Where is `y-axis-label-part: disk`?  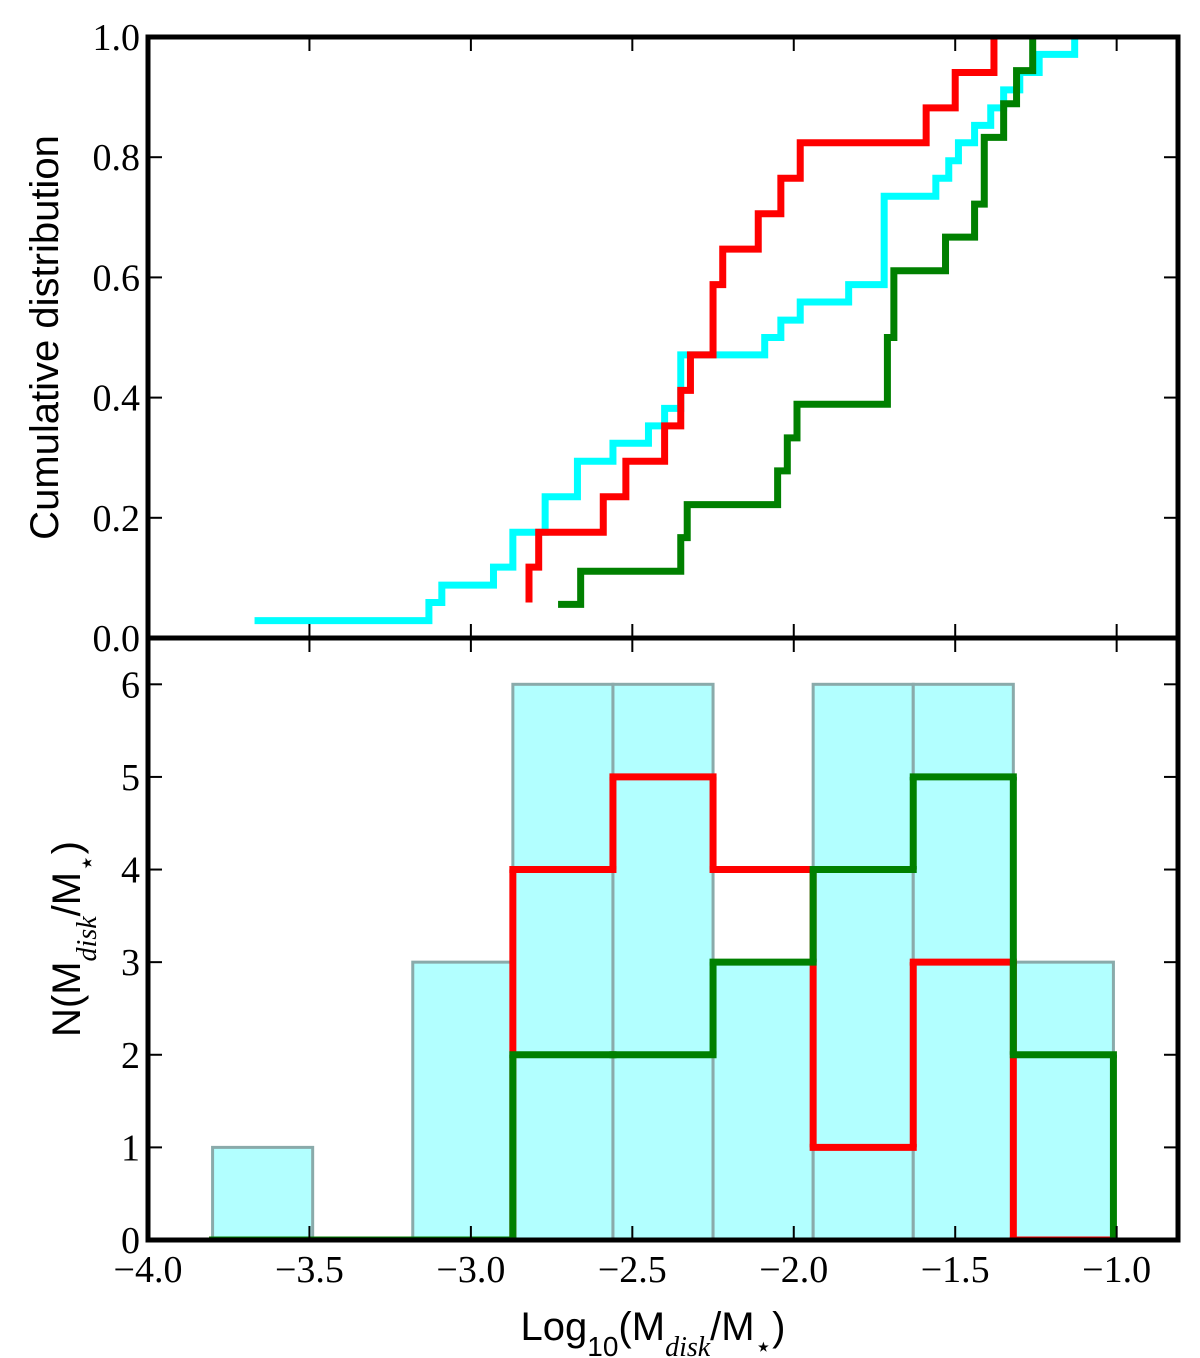 y-axis-label-part: disk is located at coordinates (87, 939).